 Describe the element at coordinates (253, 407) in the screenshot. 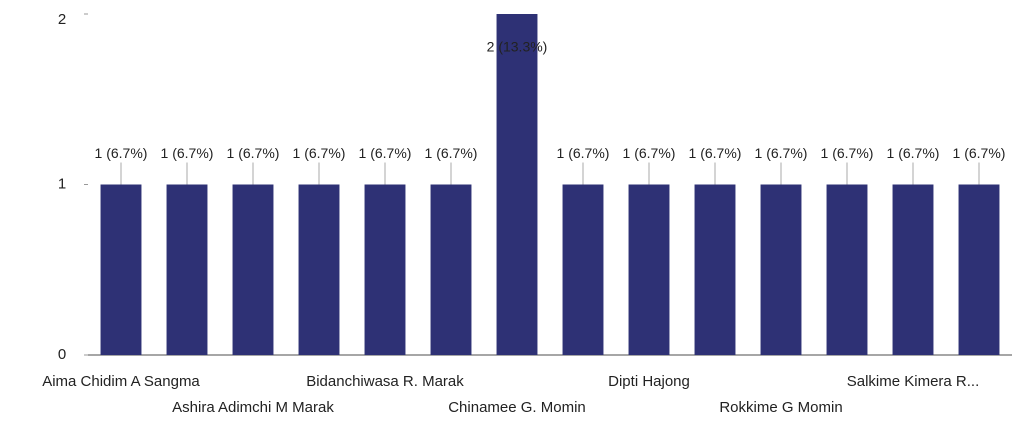

I see `x-tick-label: Ashira Adimchi M Marak` at that location.